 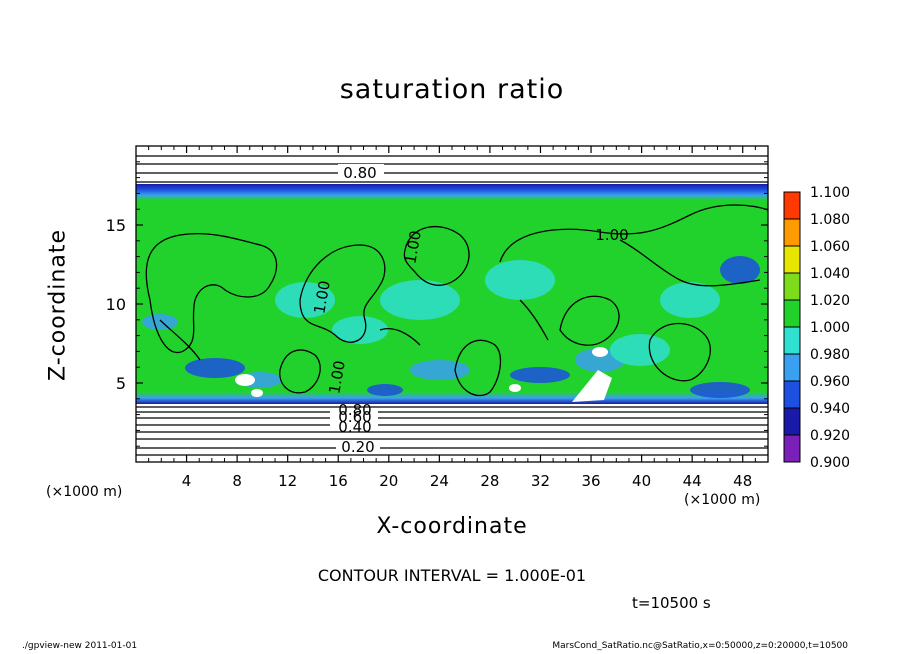 What do you see at coordinates (722, 500) in the screenshot?
I see `x-axis-unit: (×1000 m)` at bounding box center [722, 500].